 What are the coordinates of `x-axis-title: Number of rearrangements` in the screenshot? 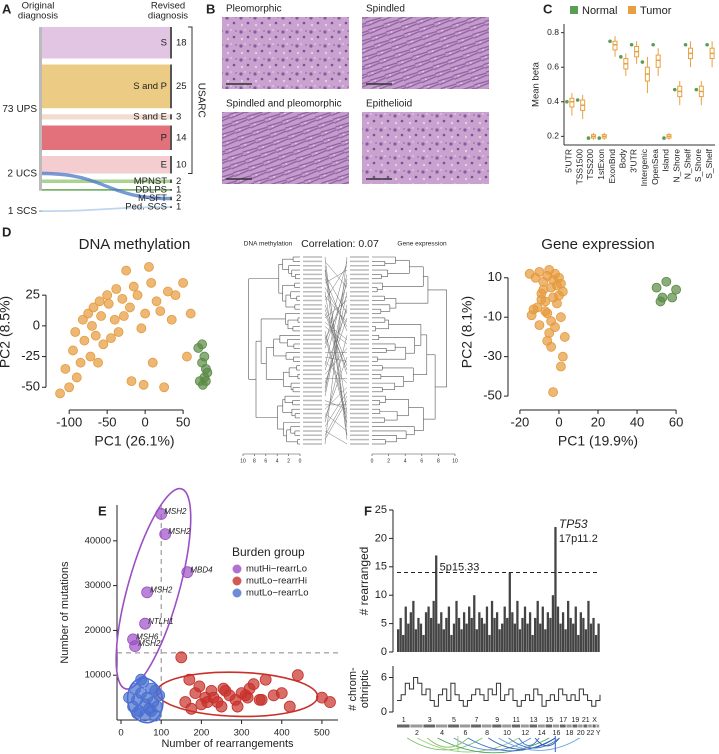 It's located at (227, 744).